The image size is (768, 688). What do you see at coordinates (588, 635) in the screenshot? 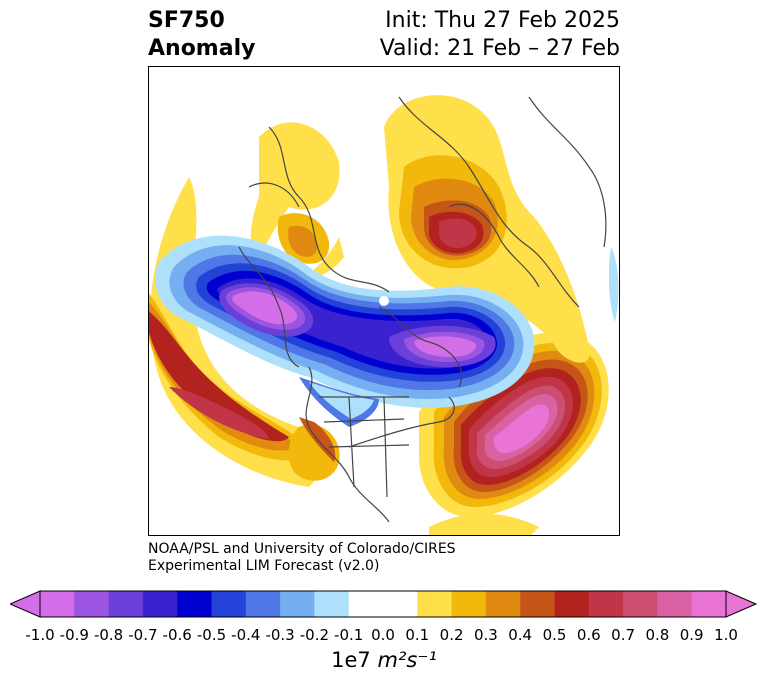
I see `colorbar-tick-label: 0.6` at bounding box center [588, 635].